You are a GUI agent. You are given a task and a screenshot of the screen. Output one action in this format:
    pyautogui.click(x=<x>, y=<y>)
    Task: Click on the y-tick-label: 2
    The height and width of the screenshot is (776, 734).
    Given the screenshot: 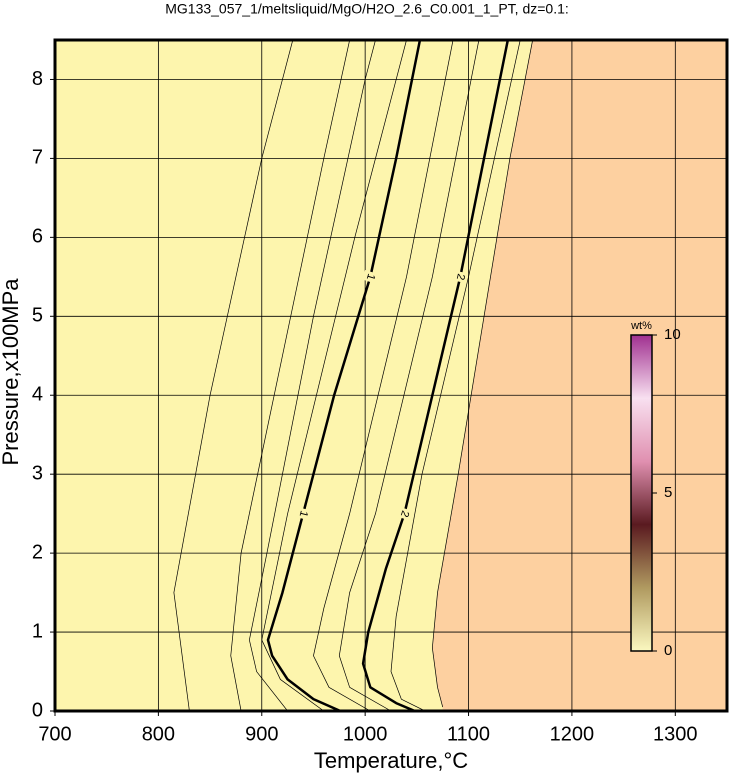 What is the action you would take?
    pyautogui.click(x=37, y=552)
    